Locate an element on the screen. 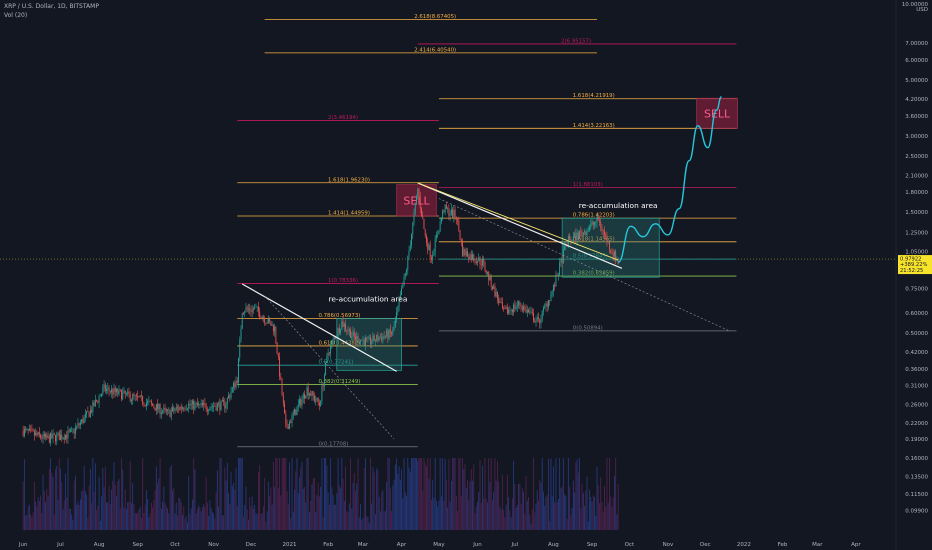  chart-title: XRP / U.S. Dollar, 1D, BITSTAMP is located at coordinates (51, 6).